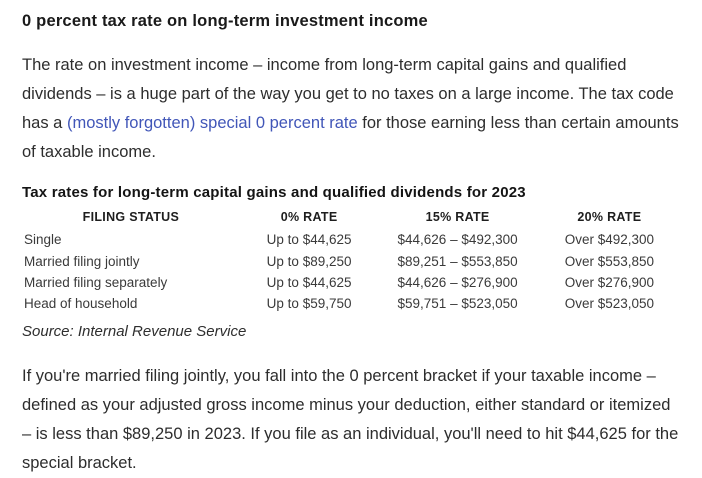  What do you see at coordinates (96, 282) in the screenshot?
I see `table-cell: Married filing separately` at bounding box center [96, 282].